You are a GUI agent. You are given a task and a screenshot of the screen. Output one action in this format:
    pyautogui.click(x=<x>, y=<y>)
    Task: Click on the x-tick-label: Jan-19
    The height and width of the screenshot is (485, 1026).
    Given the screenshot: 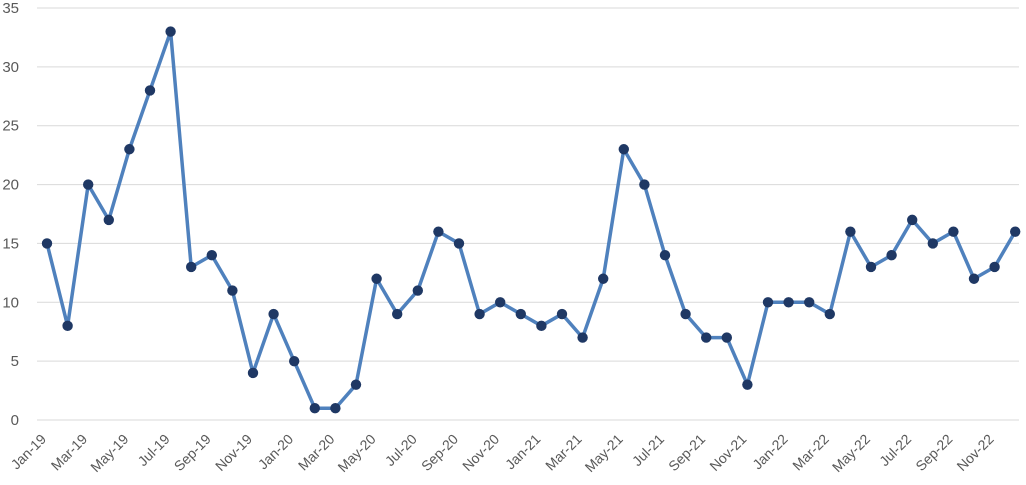 What is the action you would take?
    pyautogui.click(x=29, y=452)
    